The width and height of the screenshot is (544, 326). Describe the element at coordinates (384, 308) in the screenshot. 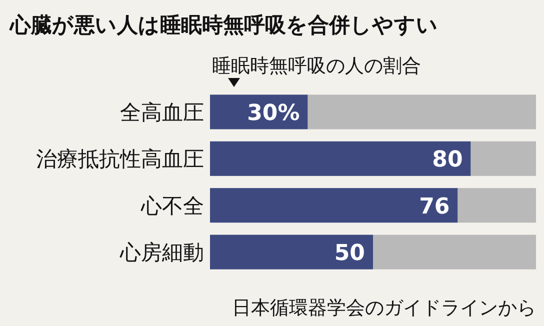

I see `text: 日本循環器学会のガイドラインから` at that location.